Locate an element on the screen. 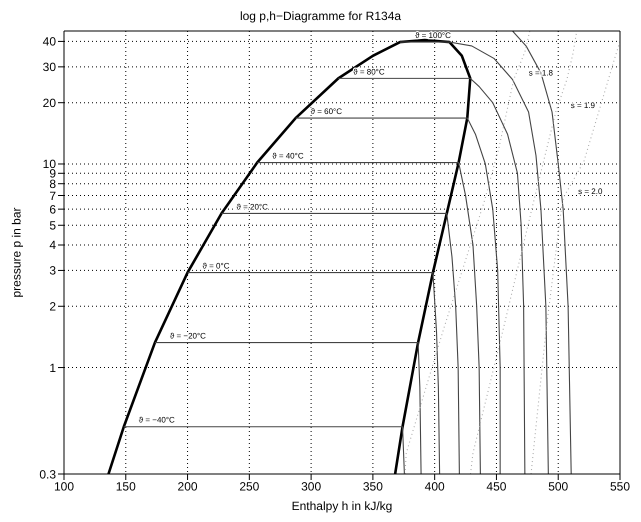  y-tick-label: 7 is located at coordinates (52, 195).